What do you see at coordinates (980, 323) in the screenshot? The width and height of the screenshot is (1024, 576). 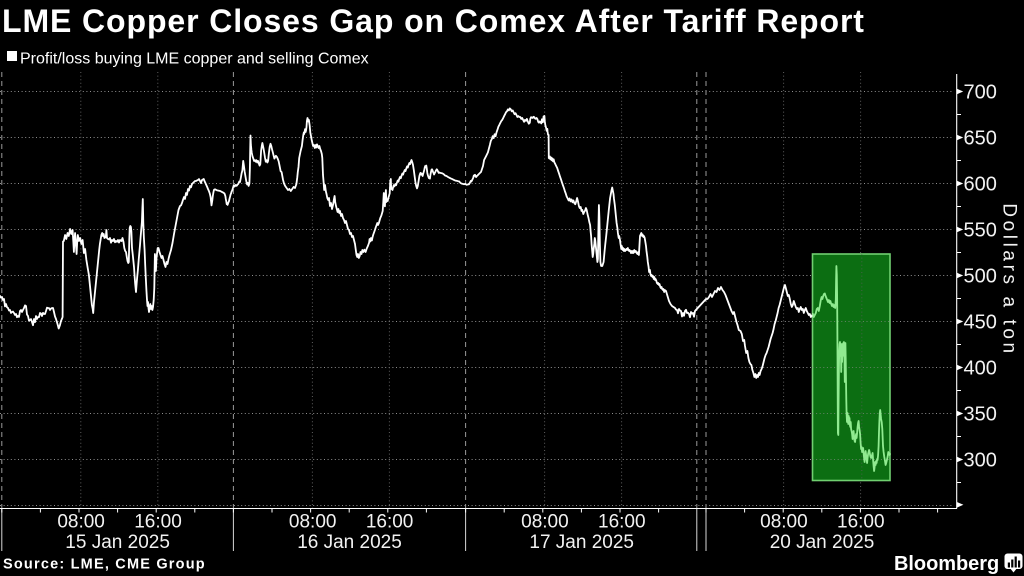 I see `svg-text: 450` at bounding box center [980, 323].